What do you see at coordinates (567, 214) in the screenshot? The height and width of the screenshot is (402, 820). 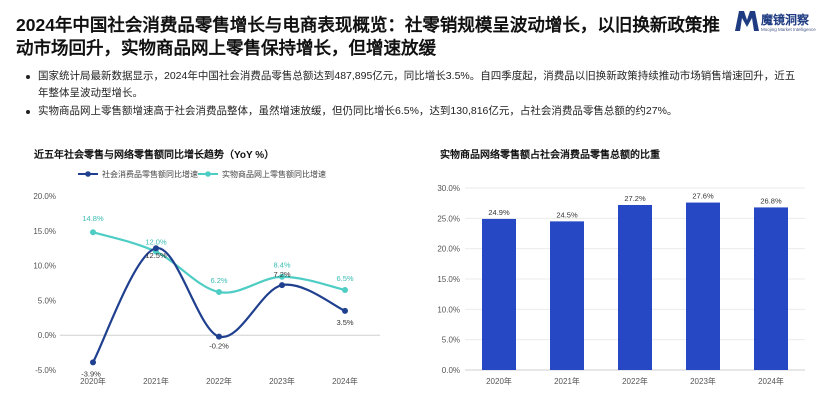 I see `data-label: 24.5%` at bounding box center [567, 214].